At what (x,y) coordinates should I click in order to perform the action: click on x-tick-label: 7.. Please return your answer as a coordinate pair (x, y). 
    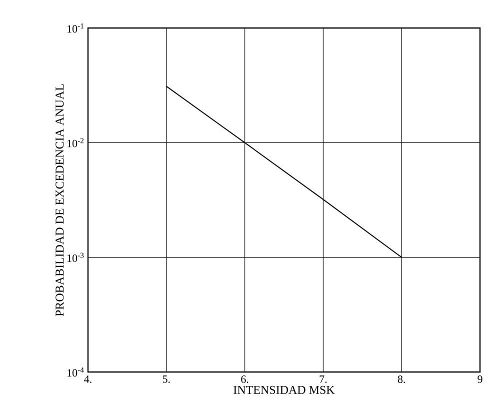
    Looking at the image, I should click on (323, 379).